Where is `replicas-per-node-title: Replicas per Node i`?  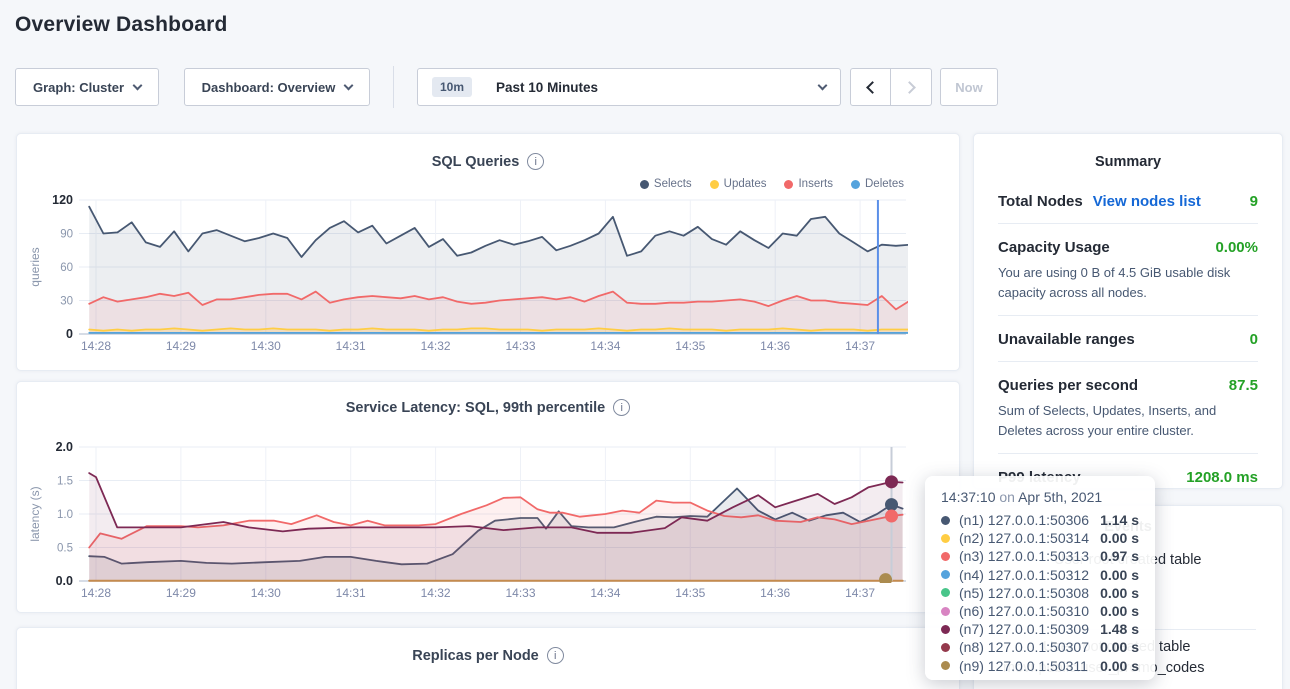 replicas-per-node-title: Replicas per Node i is located at coordinates (488, 655).